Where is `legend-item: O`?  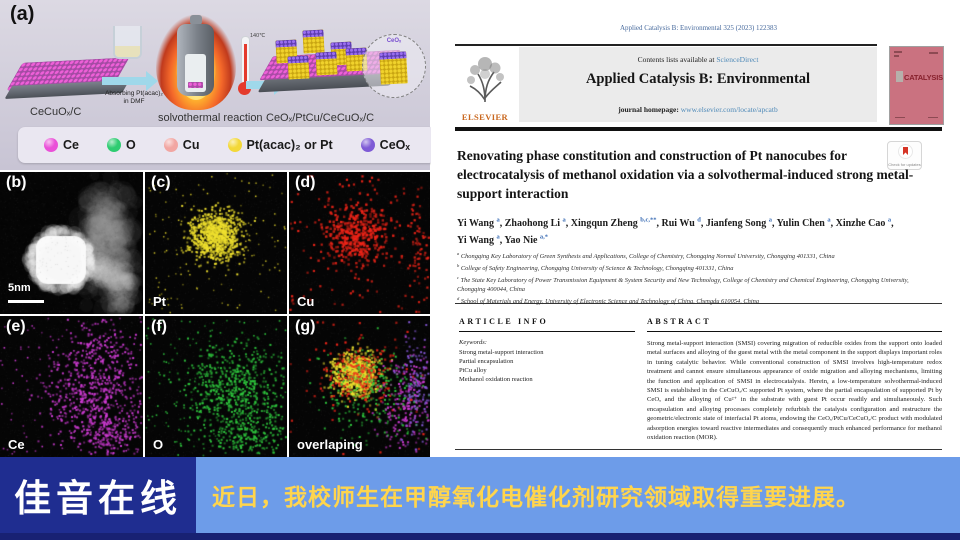
legend-item: O is located at coordinates (121, 145).